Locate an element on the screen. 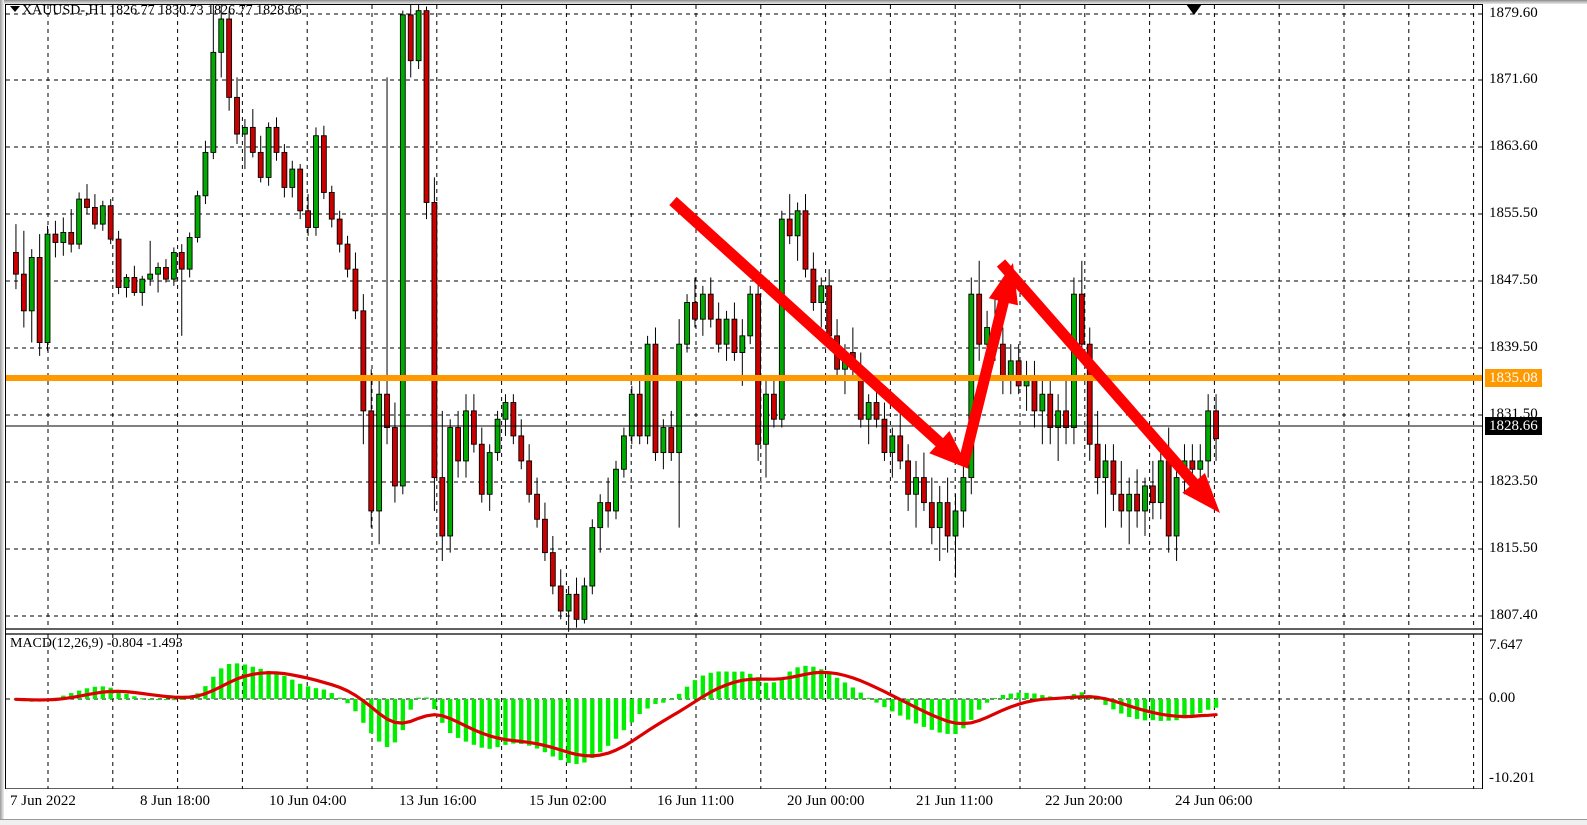  annotation-arrows is located at coordinates (944, 354).